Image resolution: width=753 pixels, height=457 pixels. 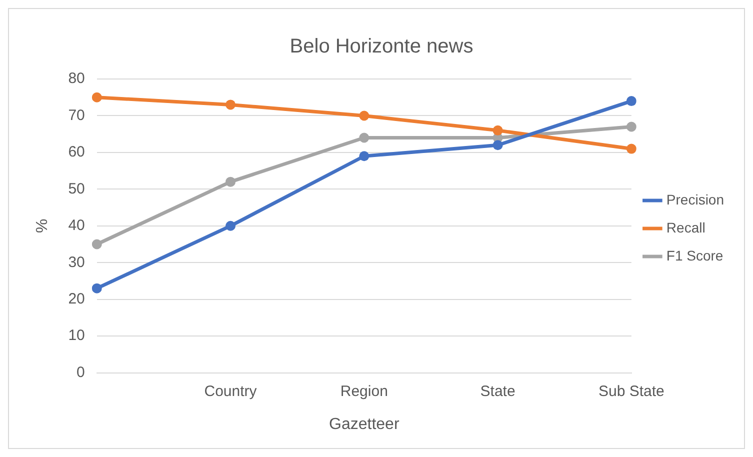 I want to click on x-axis-title: Gazetteer, so click(x=364, y=424).